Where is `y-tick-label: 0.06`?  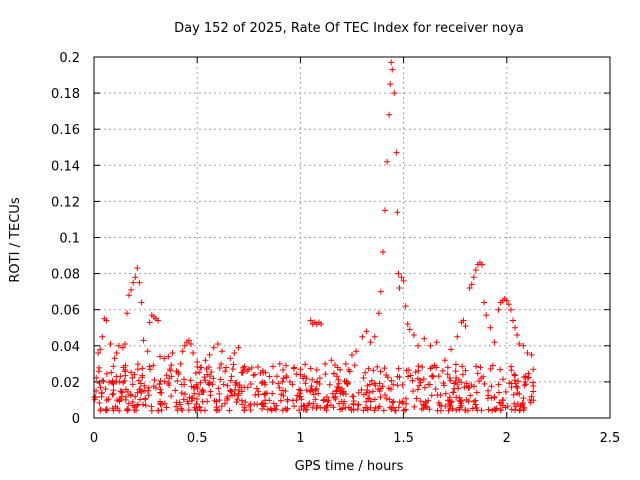 y-tick-label: 0.06 is located at coordinates (65, 311).